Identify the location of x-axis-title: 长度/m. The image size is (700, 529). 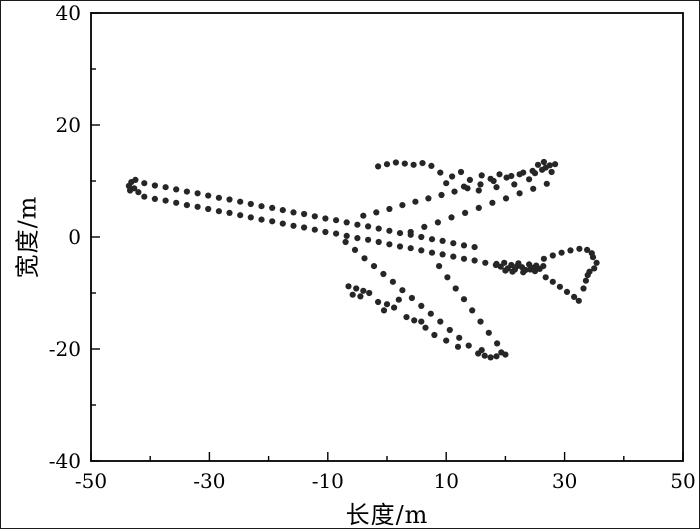
(387, 515).